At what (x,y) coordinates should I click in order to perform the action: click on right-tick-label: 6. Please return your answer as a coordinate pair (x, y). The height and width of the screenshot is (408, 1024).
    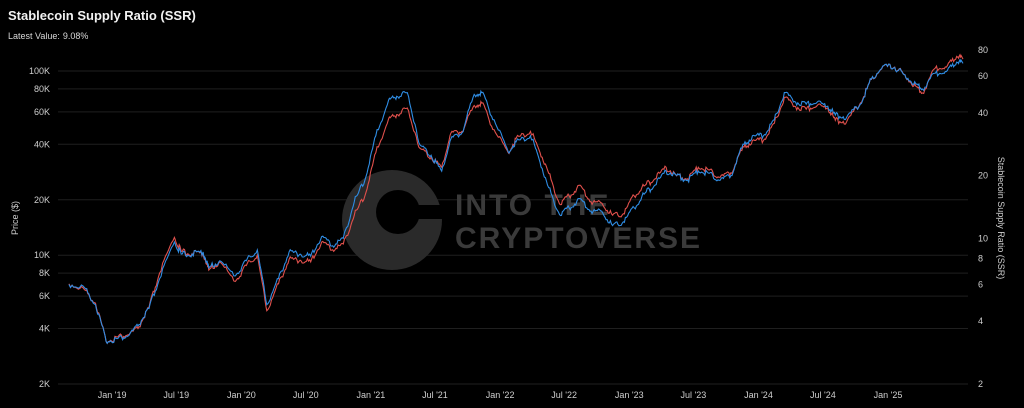
    Looking at the image, I should click on (980, 285).